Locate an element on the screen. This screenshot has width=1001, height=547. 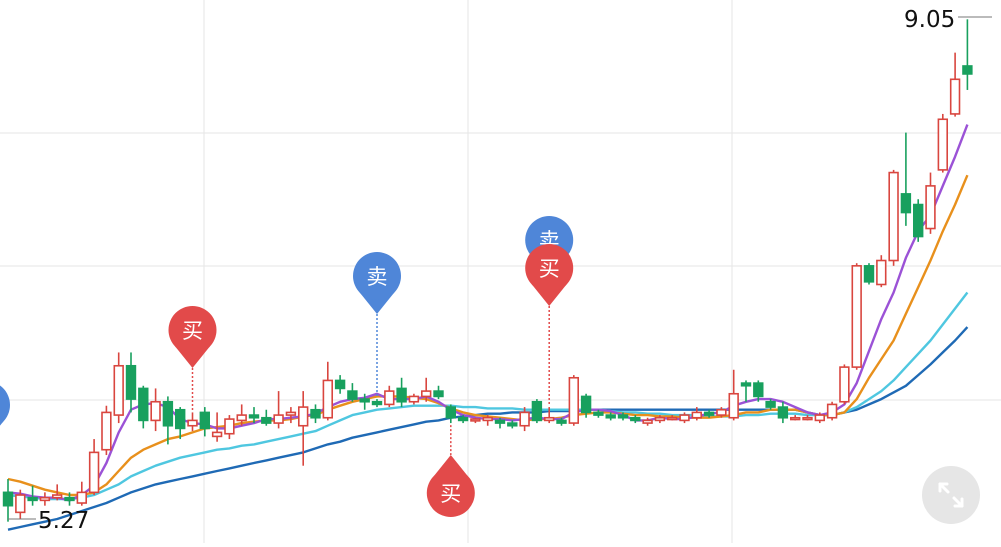
low-price-label: 5.27 is located at coordinates (63, 521).